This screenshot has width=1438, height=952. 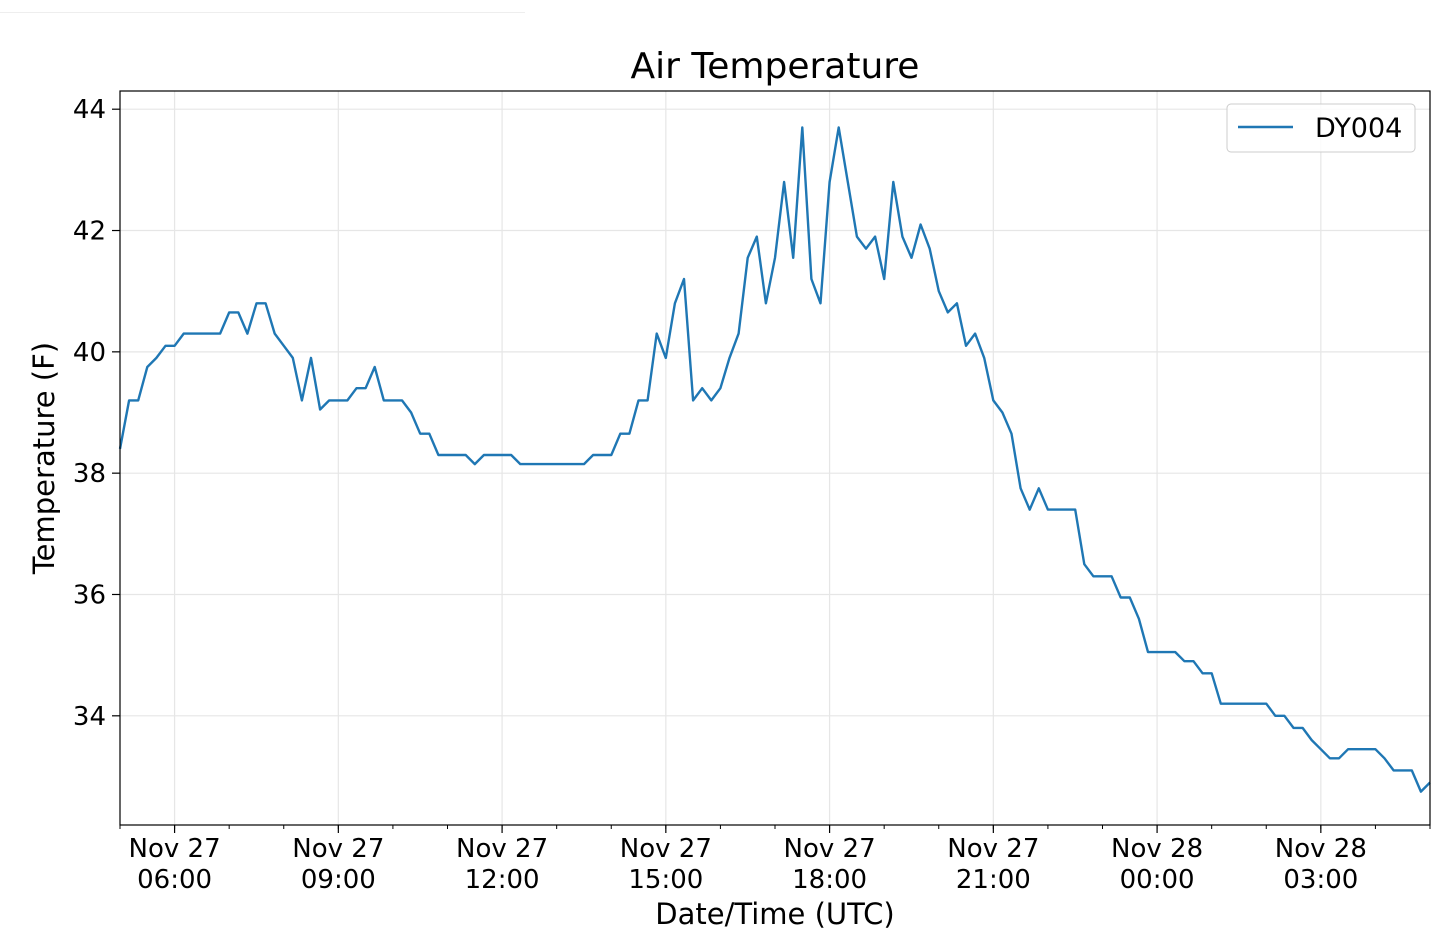 What do you see at coordinates (89, 474) in the screenshot?
I see `y-tick-label: 38` at bounding box center [89, 474].